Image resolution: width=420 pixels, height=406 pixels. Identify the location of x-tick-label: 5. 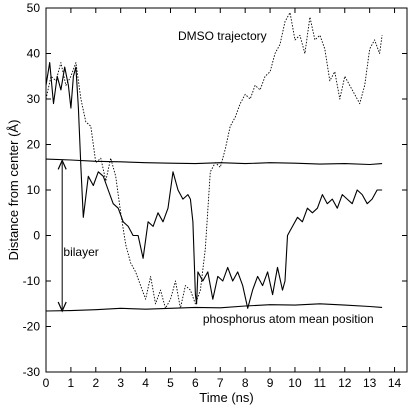
(170, 383).